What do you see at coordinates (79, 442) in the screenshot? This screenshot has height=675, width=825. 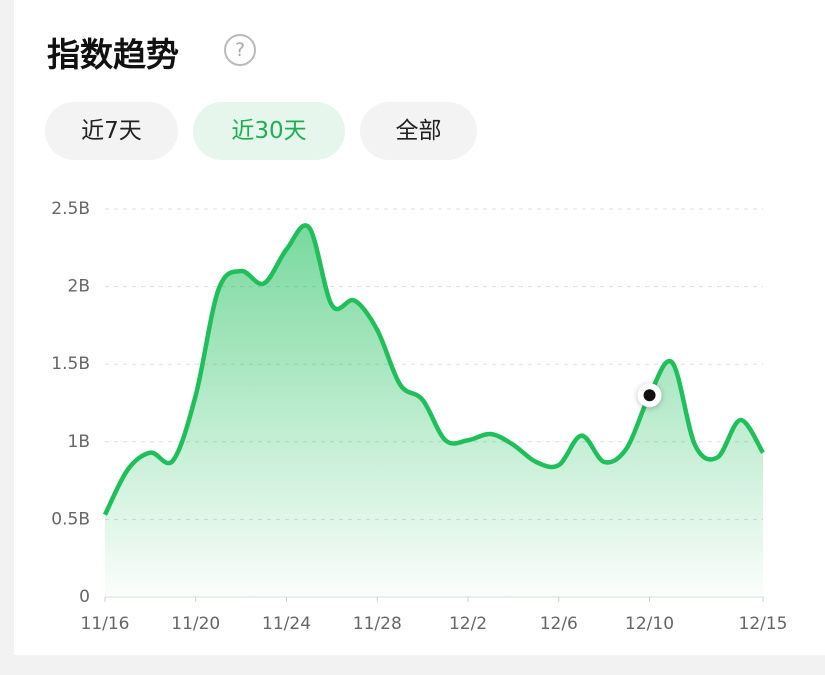 I see `y-tick-label: 1B` at bounding box center [79, 442].